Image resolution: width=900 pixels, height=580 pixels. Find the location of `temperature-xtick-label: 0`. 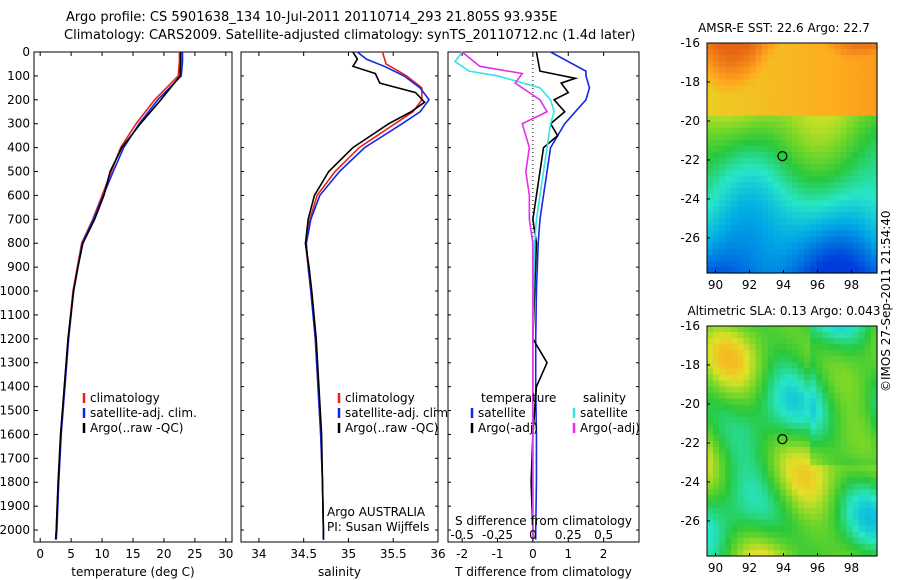

temperature-xtick-label: 0 is located at coordinates (40, 554).